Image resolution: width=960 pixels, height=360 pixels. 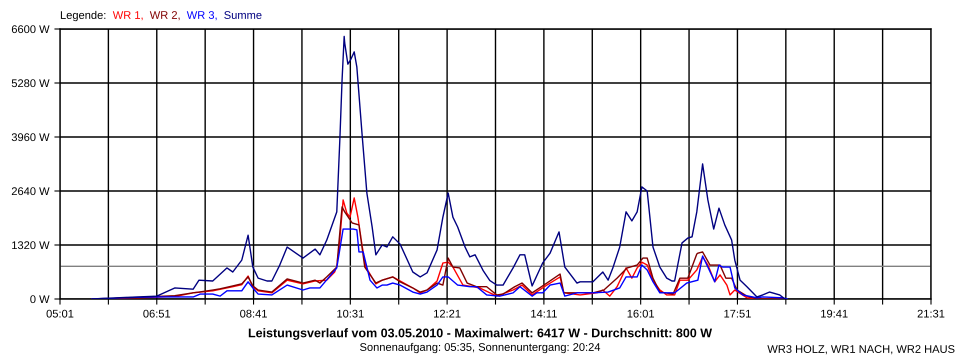 I want to click on y-tick-label: 3960 W, so click(x=31, y=137).